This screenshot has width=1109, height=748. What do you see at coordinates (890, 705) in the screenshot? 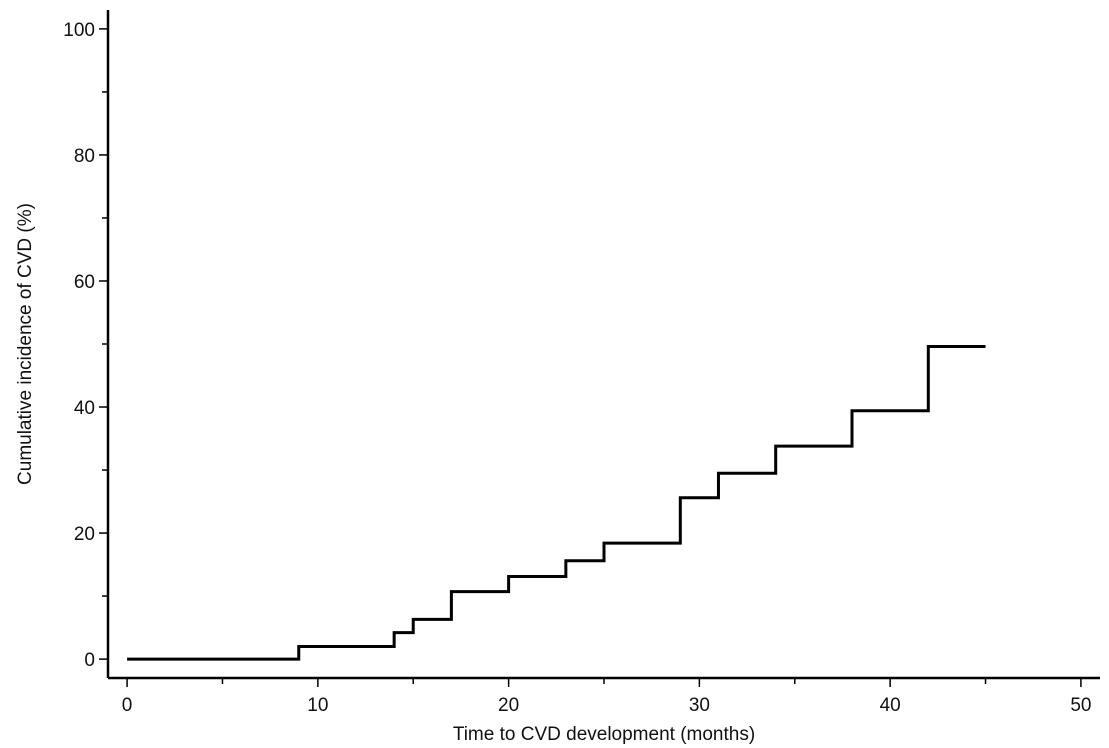
I see `x-tick-label-40: 40` at bounding box center [890, 705].